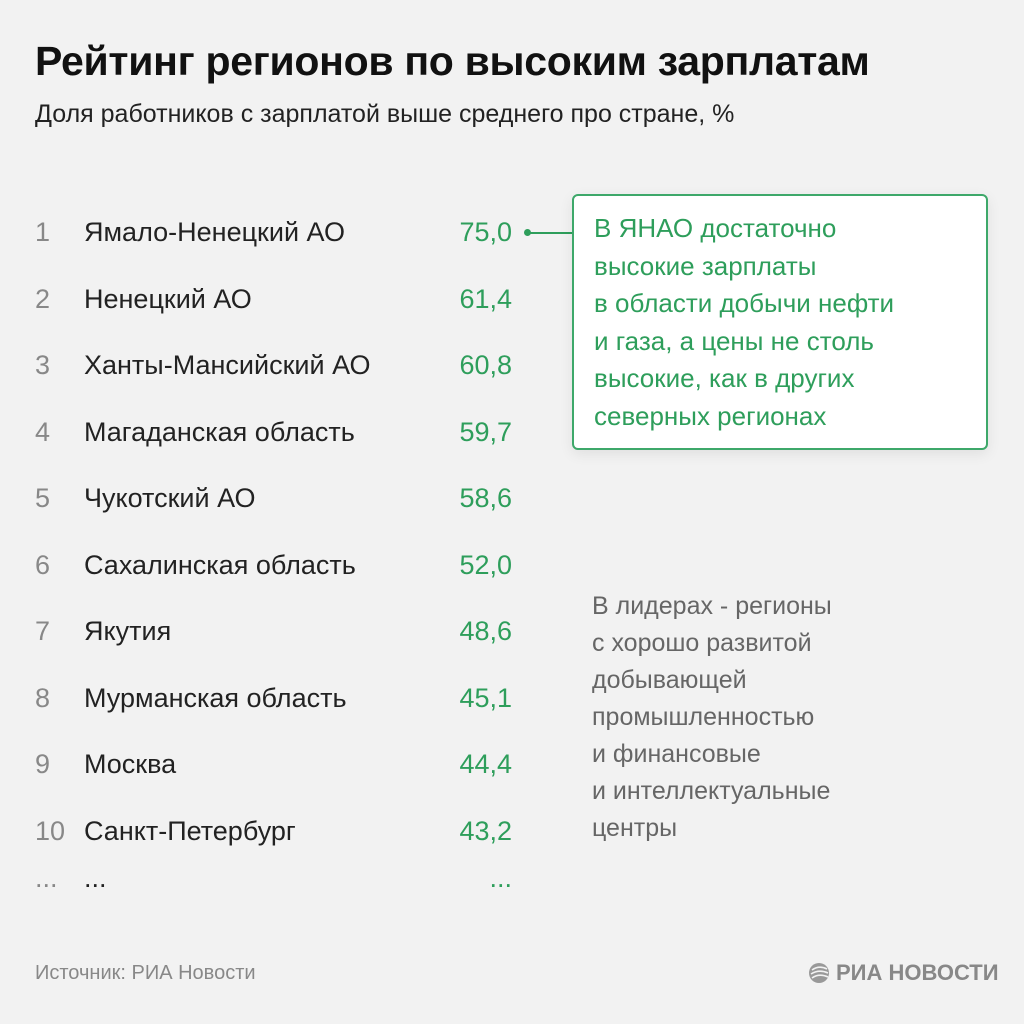 This screenshot has width=1024, height=1024. I want to click on page-title: Рейтинг регионов по высоким зарплатам, so click(452, 61).